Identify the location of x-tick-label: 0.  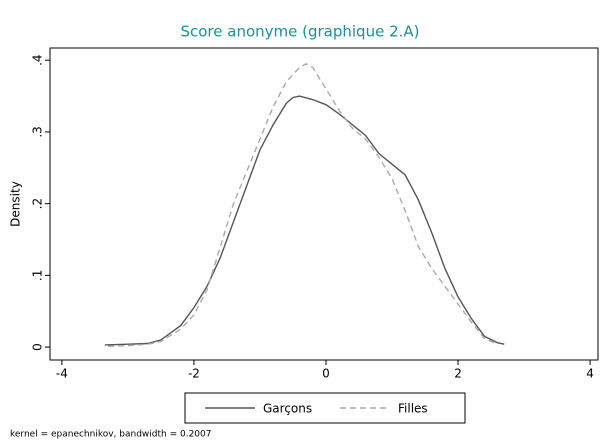
(326, 374).